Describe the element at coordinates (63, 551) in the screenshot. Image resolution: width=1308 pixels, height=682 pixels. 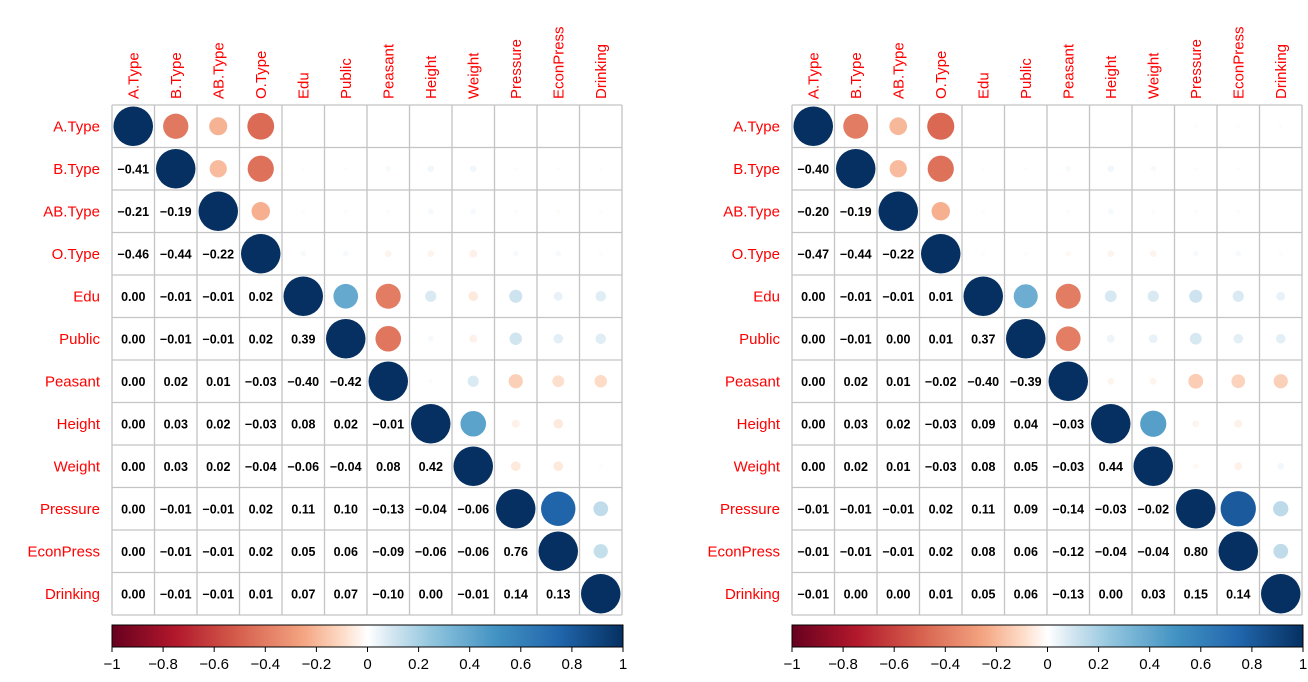
I see `row-label: EconPress` at that location.